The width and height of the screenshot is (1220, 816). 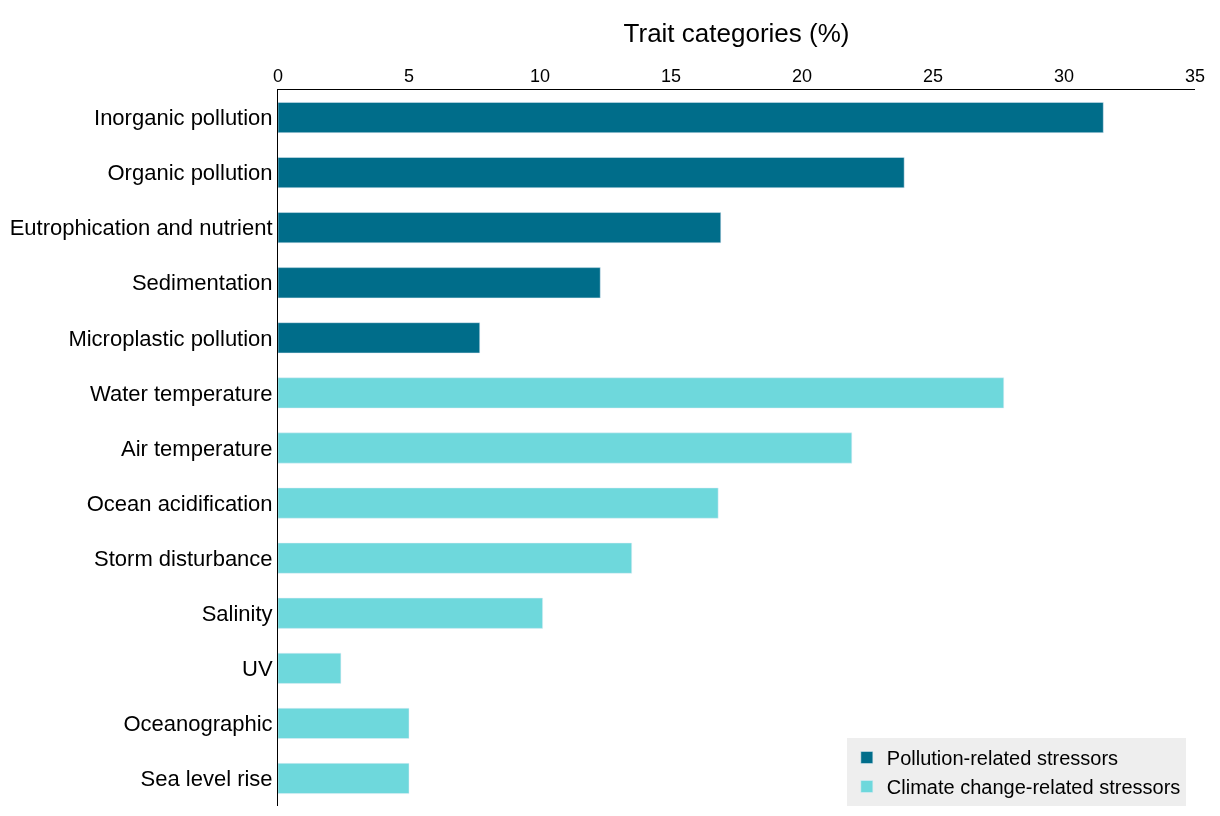 What do you see at coordinates (206, 779) in the screenshot?
I see `y-tick-label: Sea level rise` at bounding box center [206, 779].